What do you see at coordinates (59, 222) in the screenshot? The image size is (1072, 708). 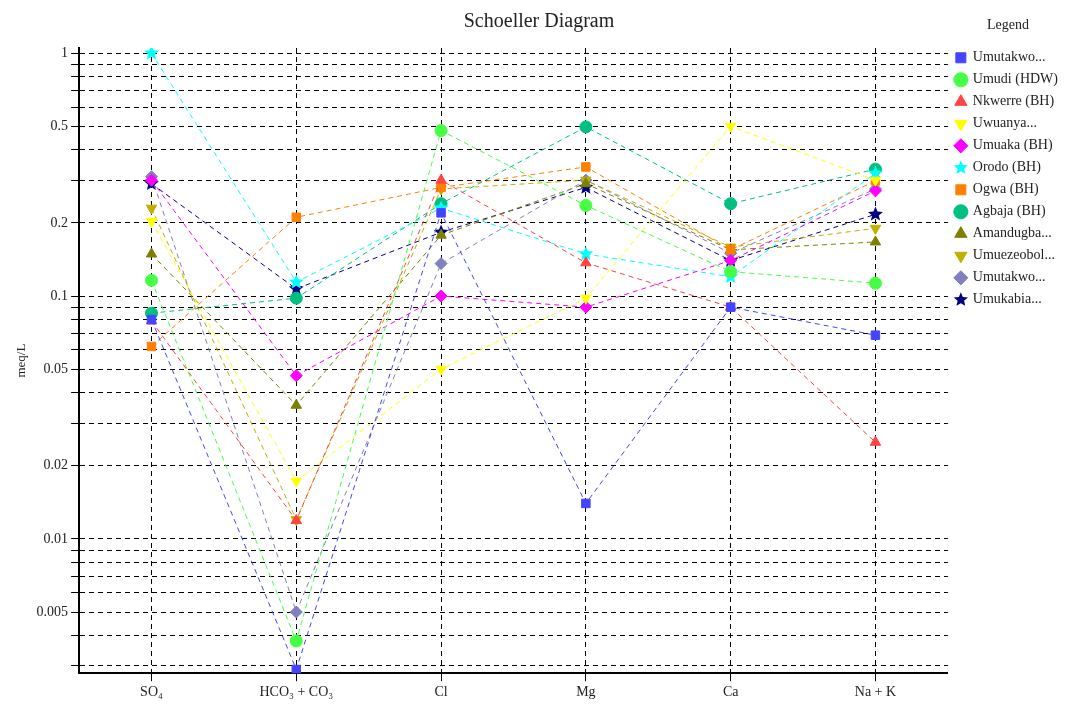 I see `y-tick-label: 0.2` at bounding box center [59, 222].